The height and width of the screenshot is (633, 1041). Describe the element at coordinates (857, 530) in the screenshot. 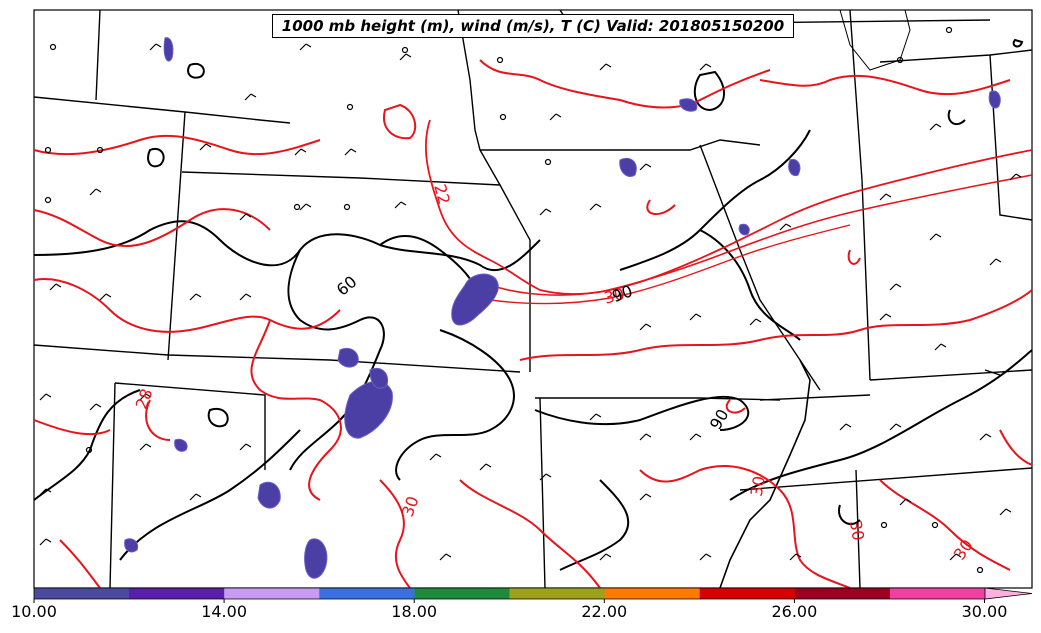

I see `temp-label-30-c: 30` at that location.